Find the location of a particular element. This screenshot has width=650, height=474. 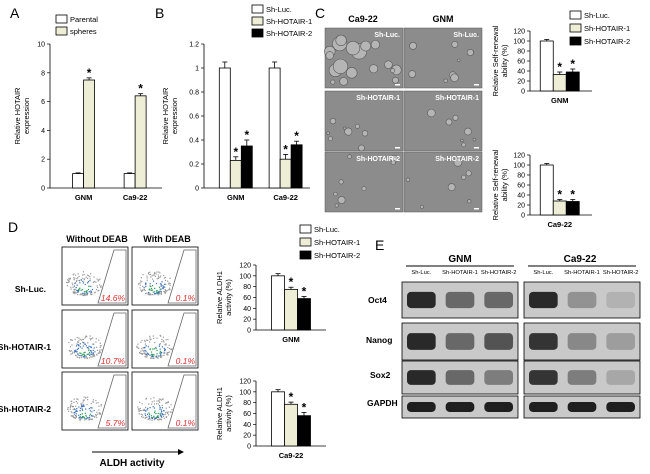

legend-label: Sh-HOTAIR-1 is located at coordinates (337, 242).